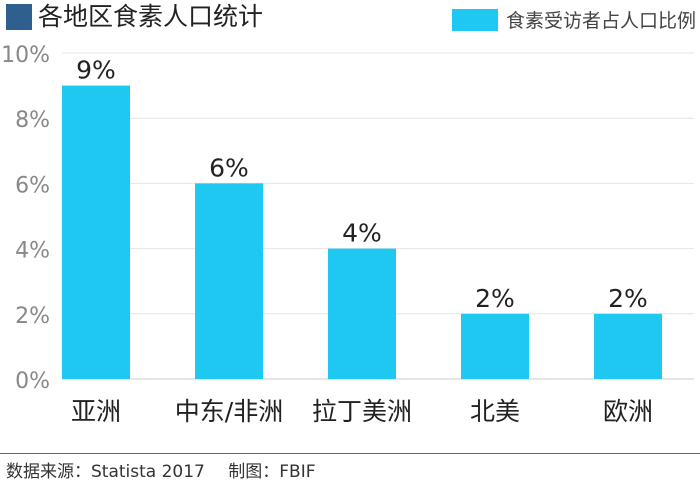 This screenshot has width=700, height=489. Describe the element at coordinates (105, 472) in the screenshot. I see `source-note: 数据来源：Statista 2017` at that location.